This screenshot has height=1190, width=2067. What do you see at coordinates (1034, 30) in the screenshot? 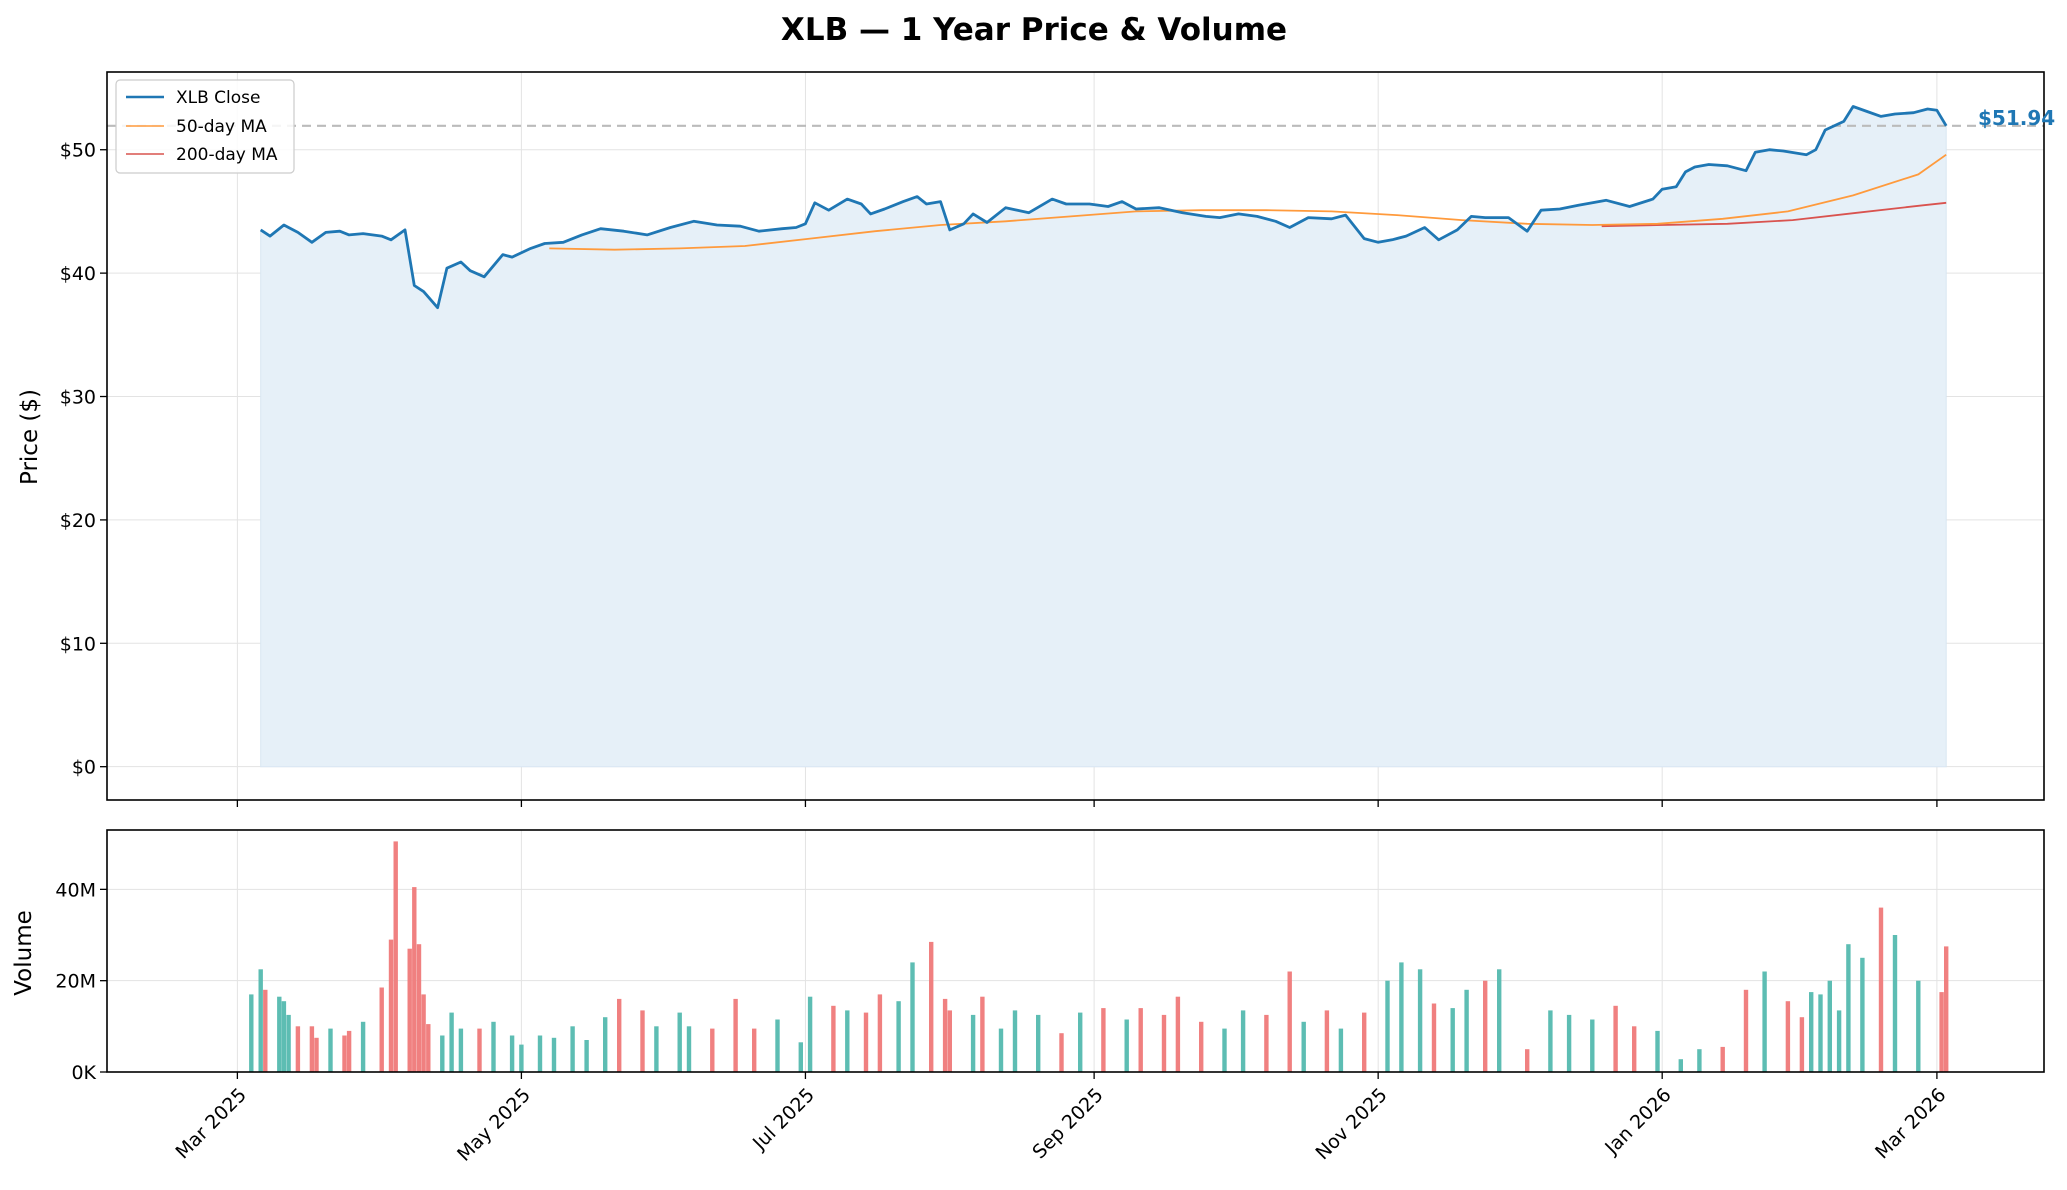
I see `chart-title: XLB — 1 Year Price & Volume` at bounding box center [1034, 30].